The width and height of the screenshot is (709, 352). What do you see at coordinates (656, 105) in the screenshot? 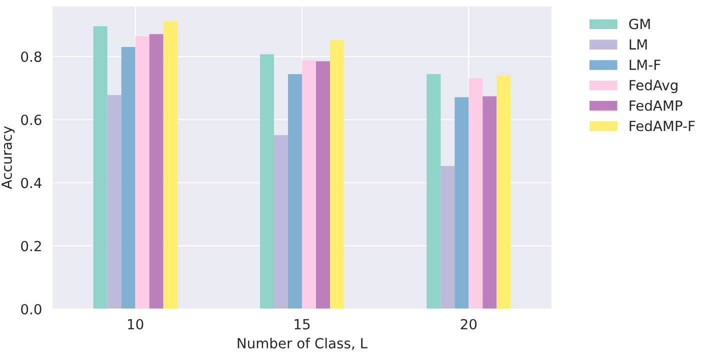
I see `legend-label: FedAMP` at bounding box center [656, 105].